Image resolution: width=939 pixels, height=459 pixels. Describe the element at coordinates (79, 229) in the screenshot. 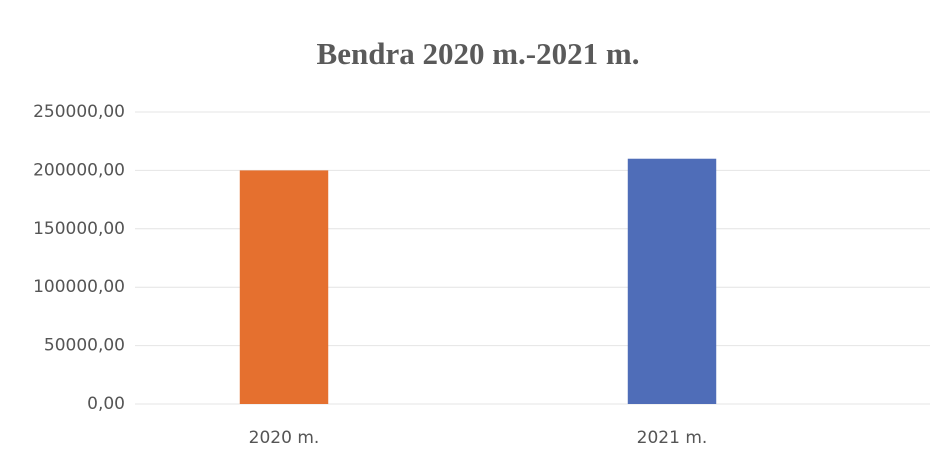

I see `y-tick-label: 150000,00` at that location.